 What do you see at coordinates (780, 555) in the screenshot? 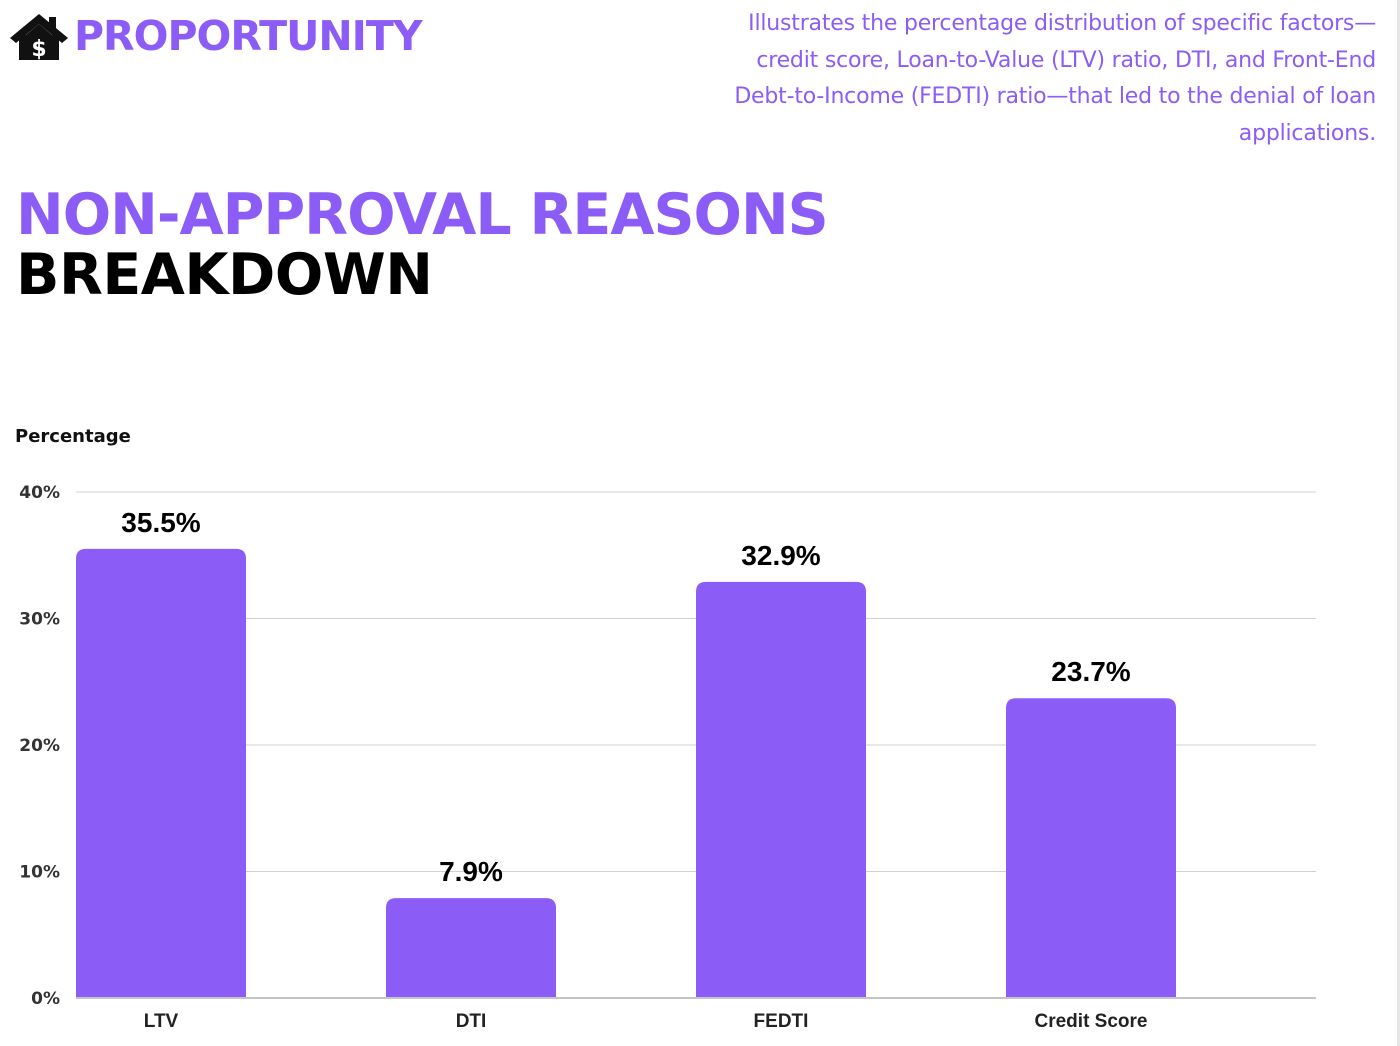
I see `bar-value-label: 32.9%` at bounding box center [780, 555].